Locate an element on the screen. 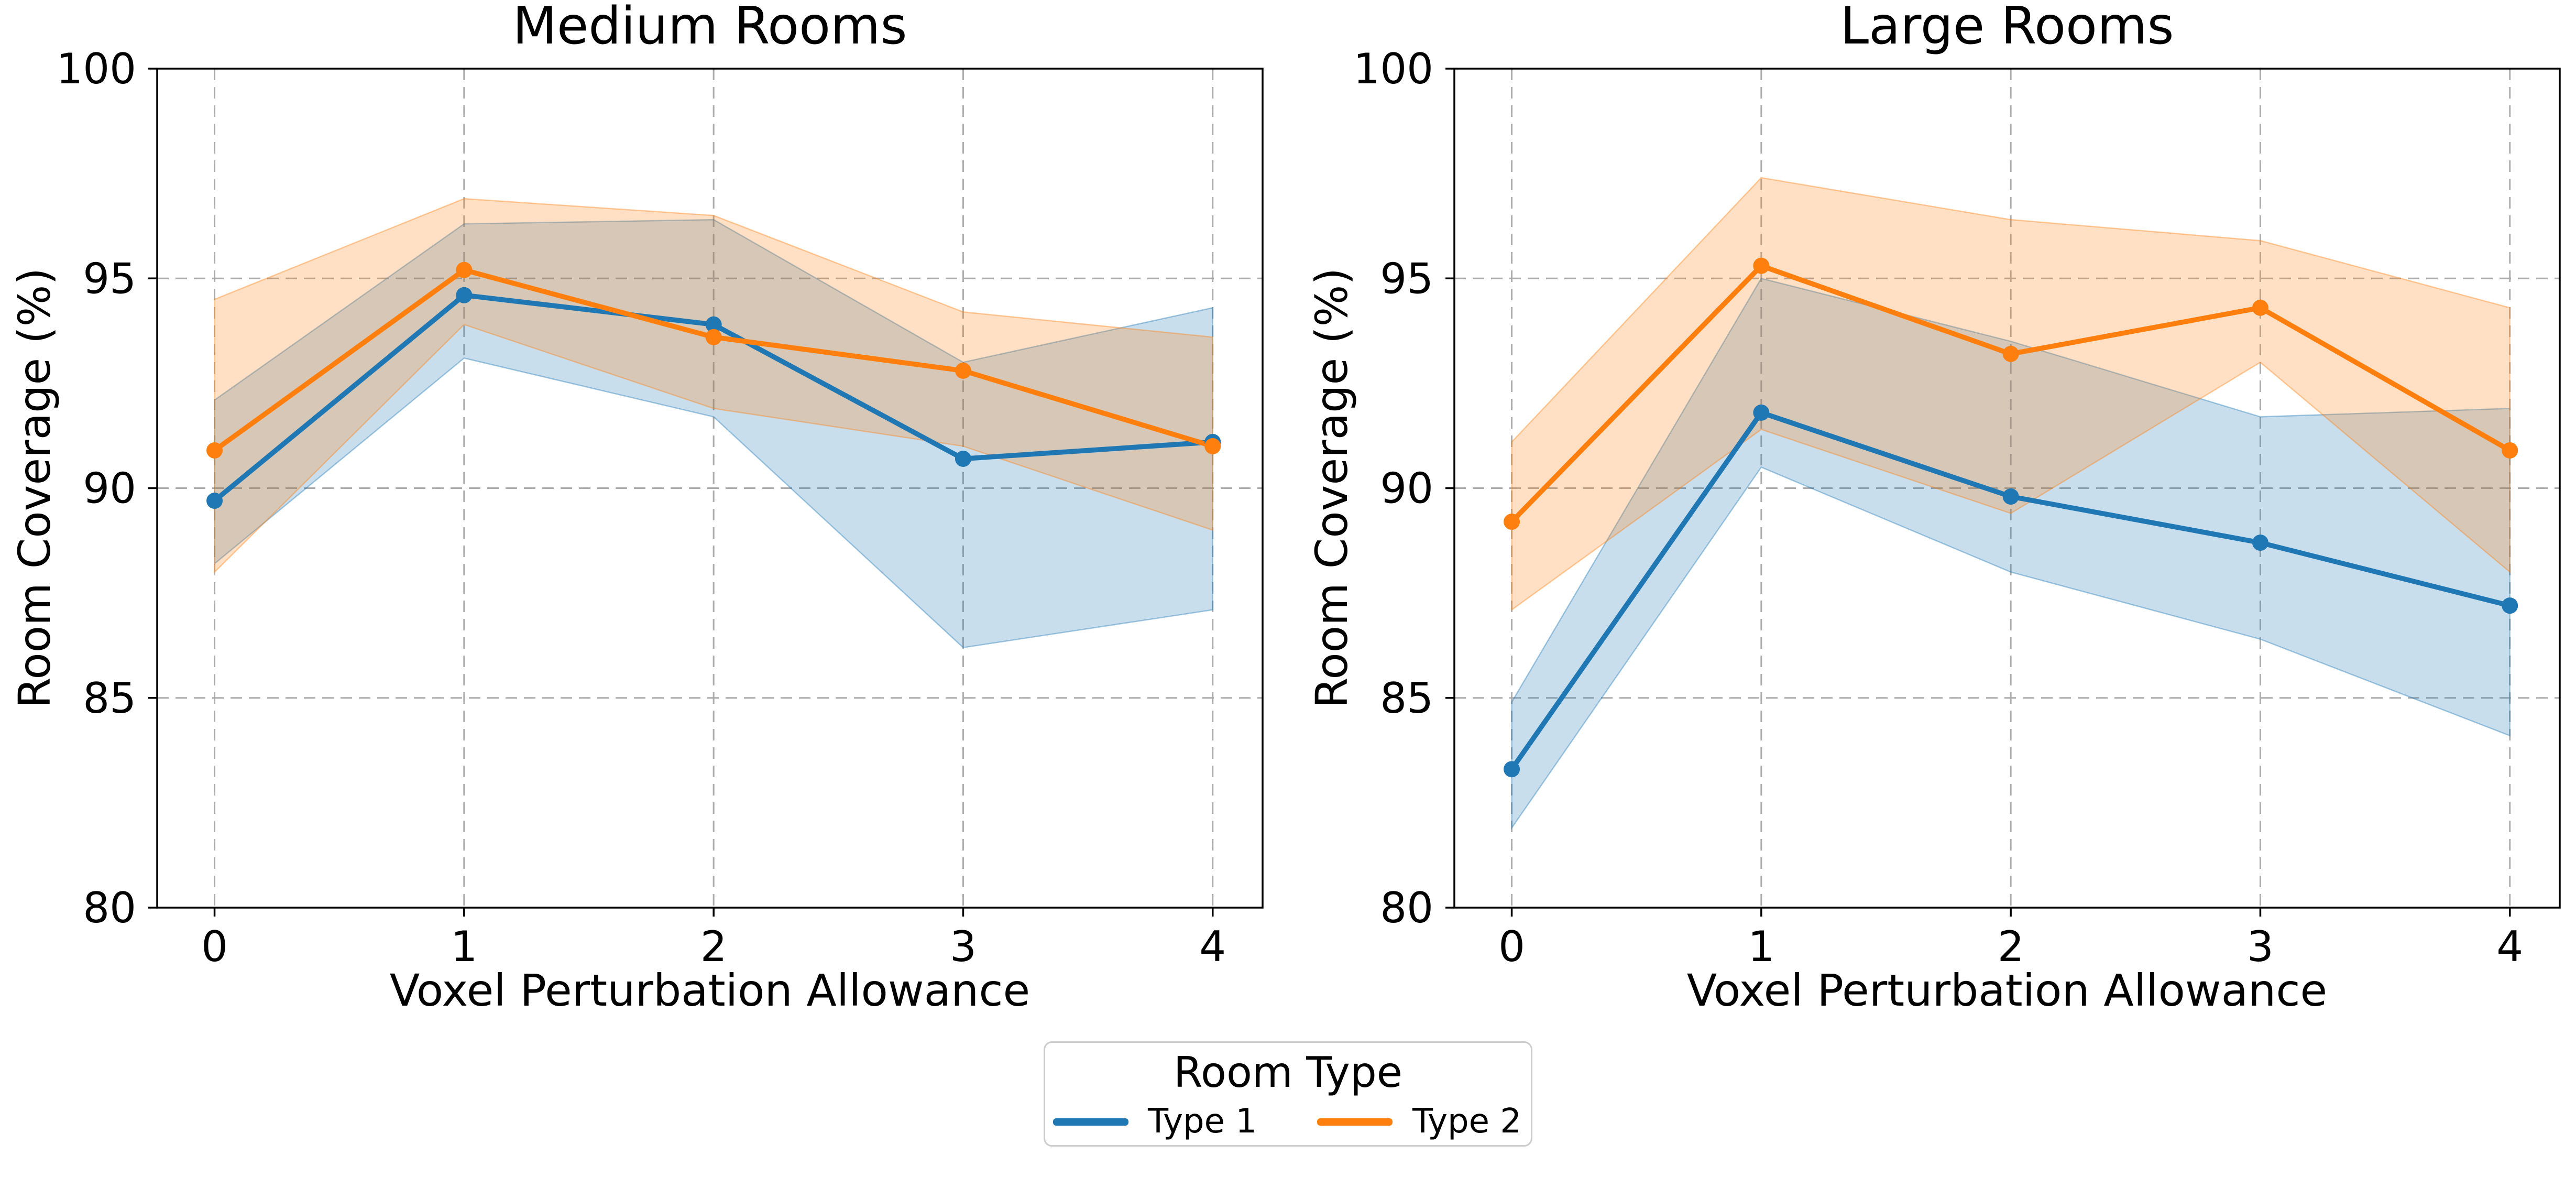 The width and height of the screenshot is (2576, 1177). y-axis-label-left: Room Coverage (%) is located at coordinates (34, 488).